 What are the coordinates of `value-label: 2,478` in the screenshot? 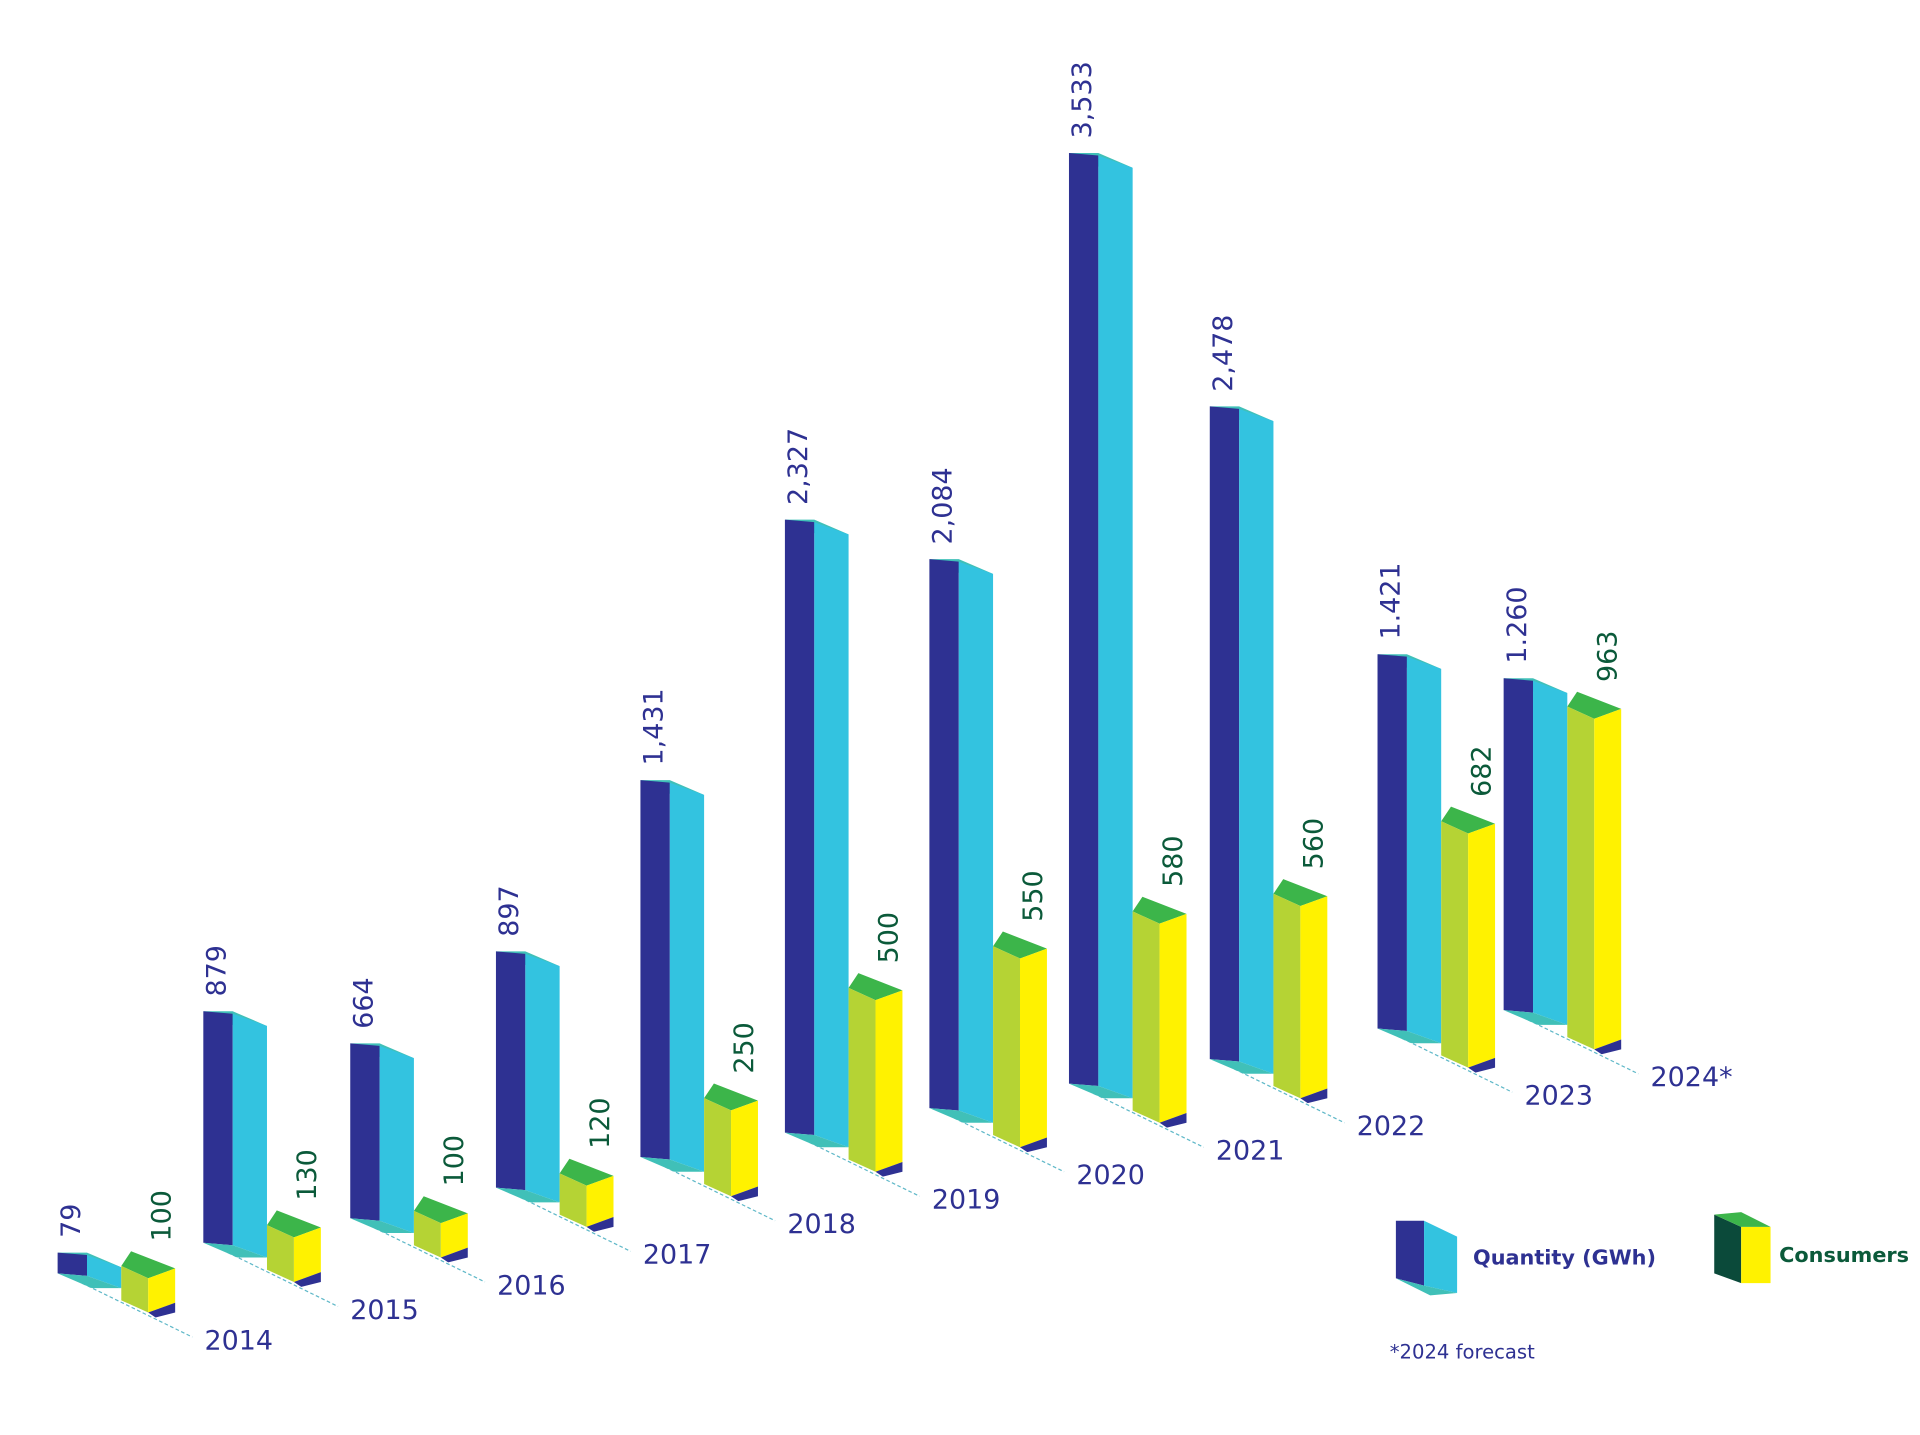 It's located at (1223, 353).